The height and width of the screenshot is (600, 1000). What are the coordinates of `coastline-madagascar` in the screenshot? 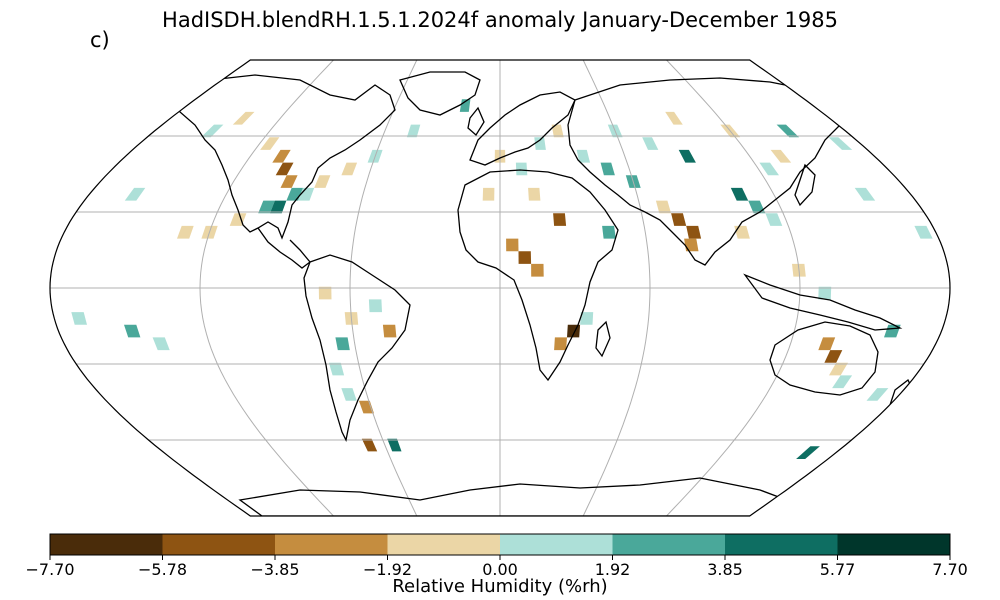 It's located at (603, 339).